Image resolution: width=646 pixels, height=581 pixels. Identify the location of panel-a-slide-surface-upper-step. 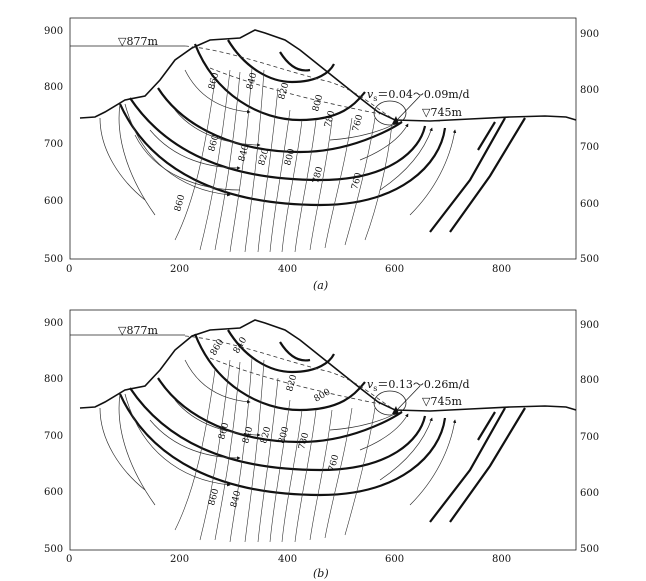
(295, 61).